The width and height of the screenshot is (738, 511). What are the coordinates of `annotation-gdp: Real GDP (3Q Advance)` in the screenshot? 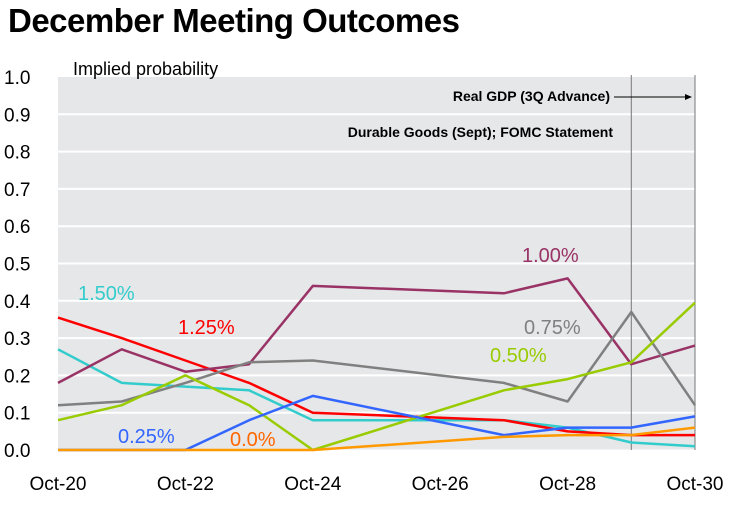 It's located at (531, 96).